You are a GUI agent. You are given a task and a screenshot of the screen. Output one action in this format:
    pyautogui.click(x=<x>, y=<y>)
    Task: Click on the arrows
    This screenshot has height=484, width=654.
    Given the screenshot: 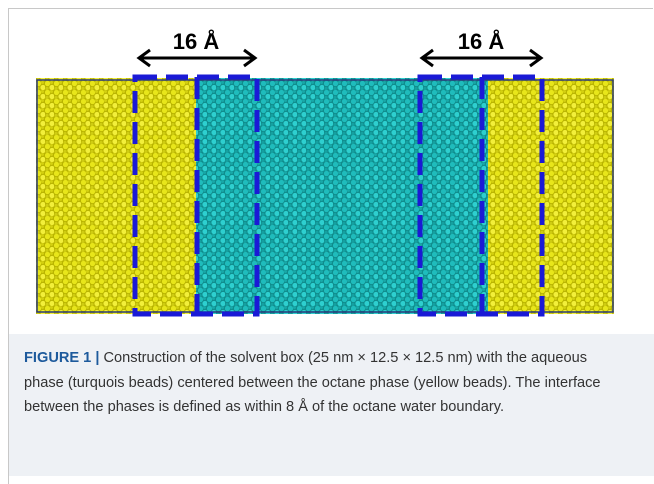 What is the action you would take?
    pyautogui.click(x=340, y=58)
    